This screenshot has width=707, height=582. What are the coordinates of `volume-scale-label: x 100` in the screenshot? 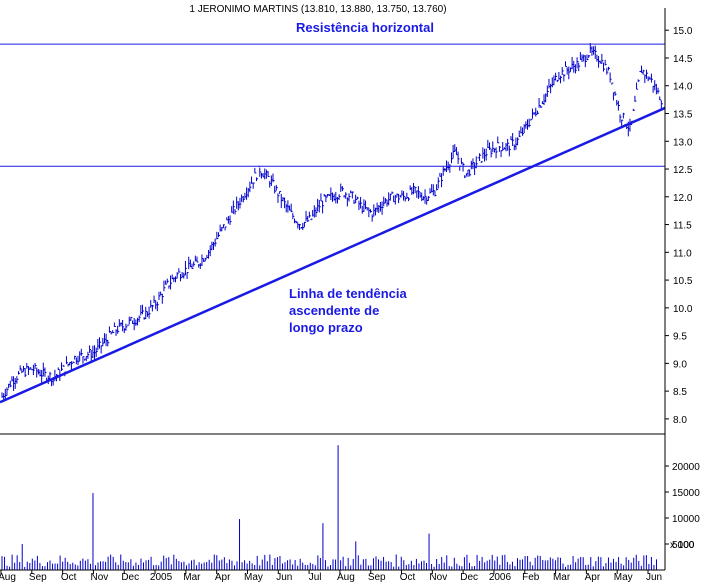 It's located at (682, 545).